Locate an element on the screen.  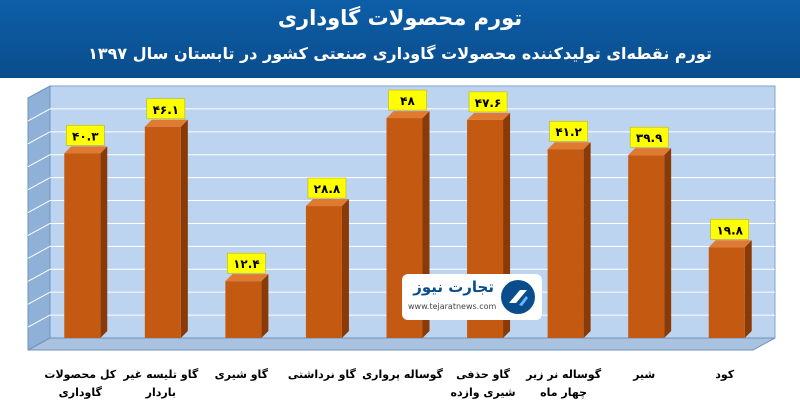
value-label: ۴۸ is located at coordinates (407, 100).